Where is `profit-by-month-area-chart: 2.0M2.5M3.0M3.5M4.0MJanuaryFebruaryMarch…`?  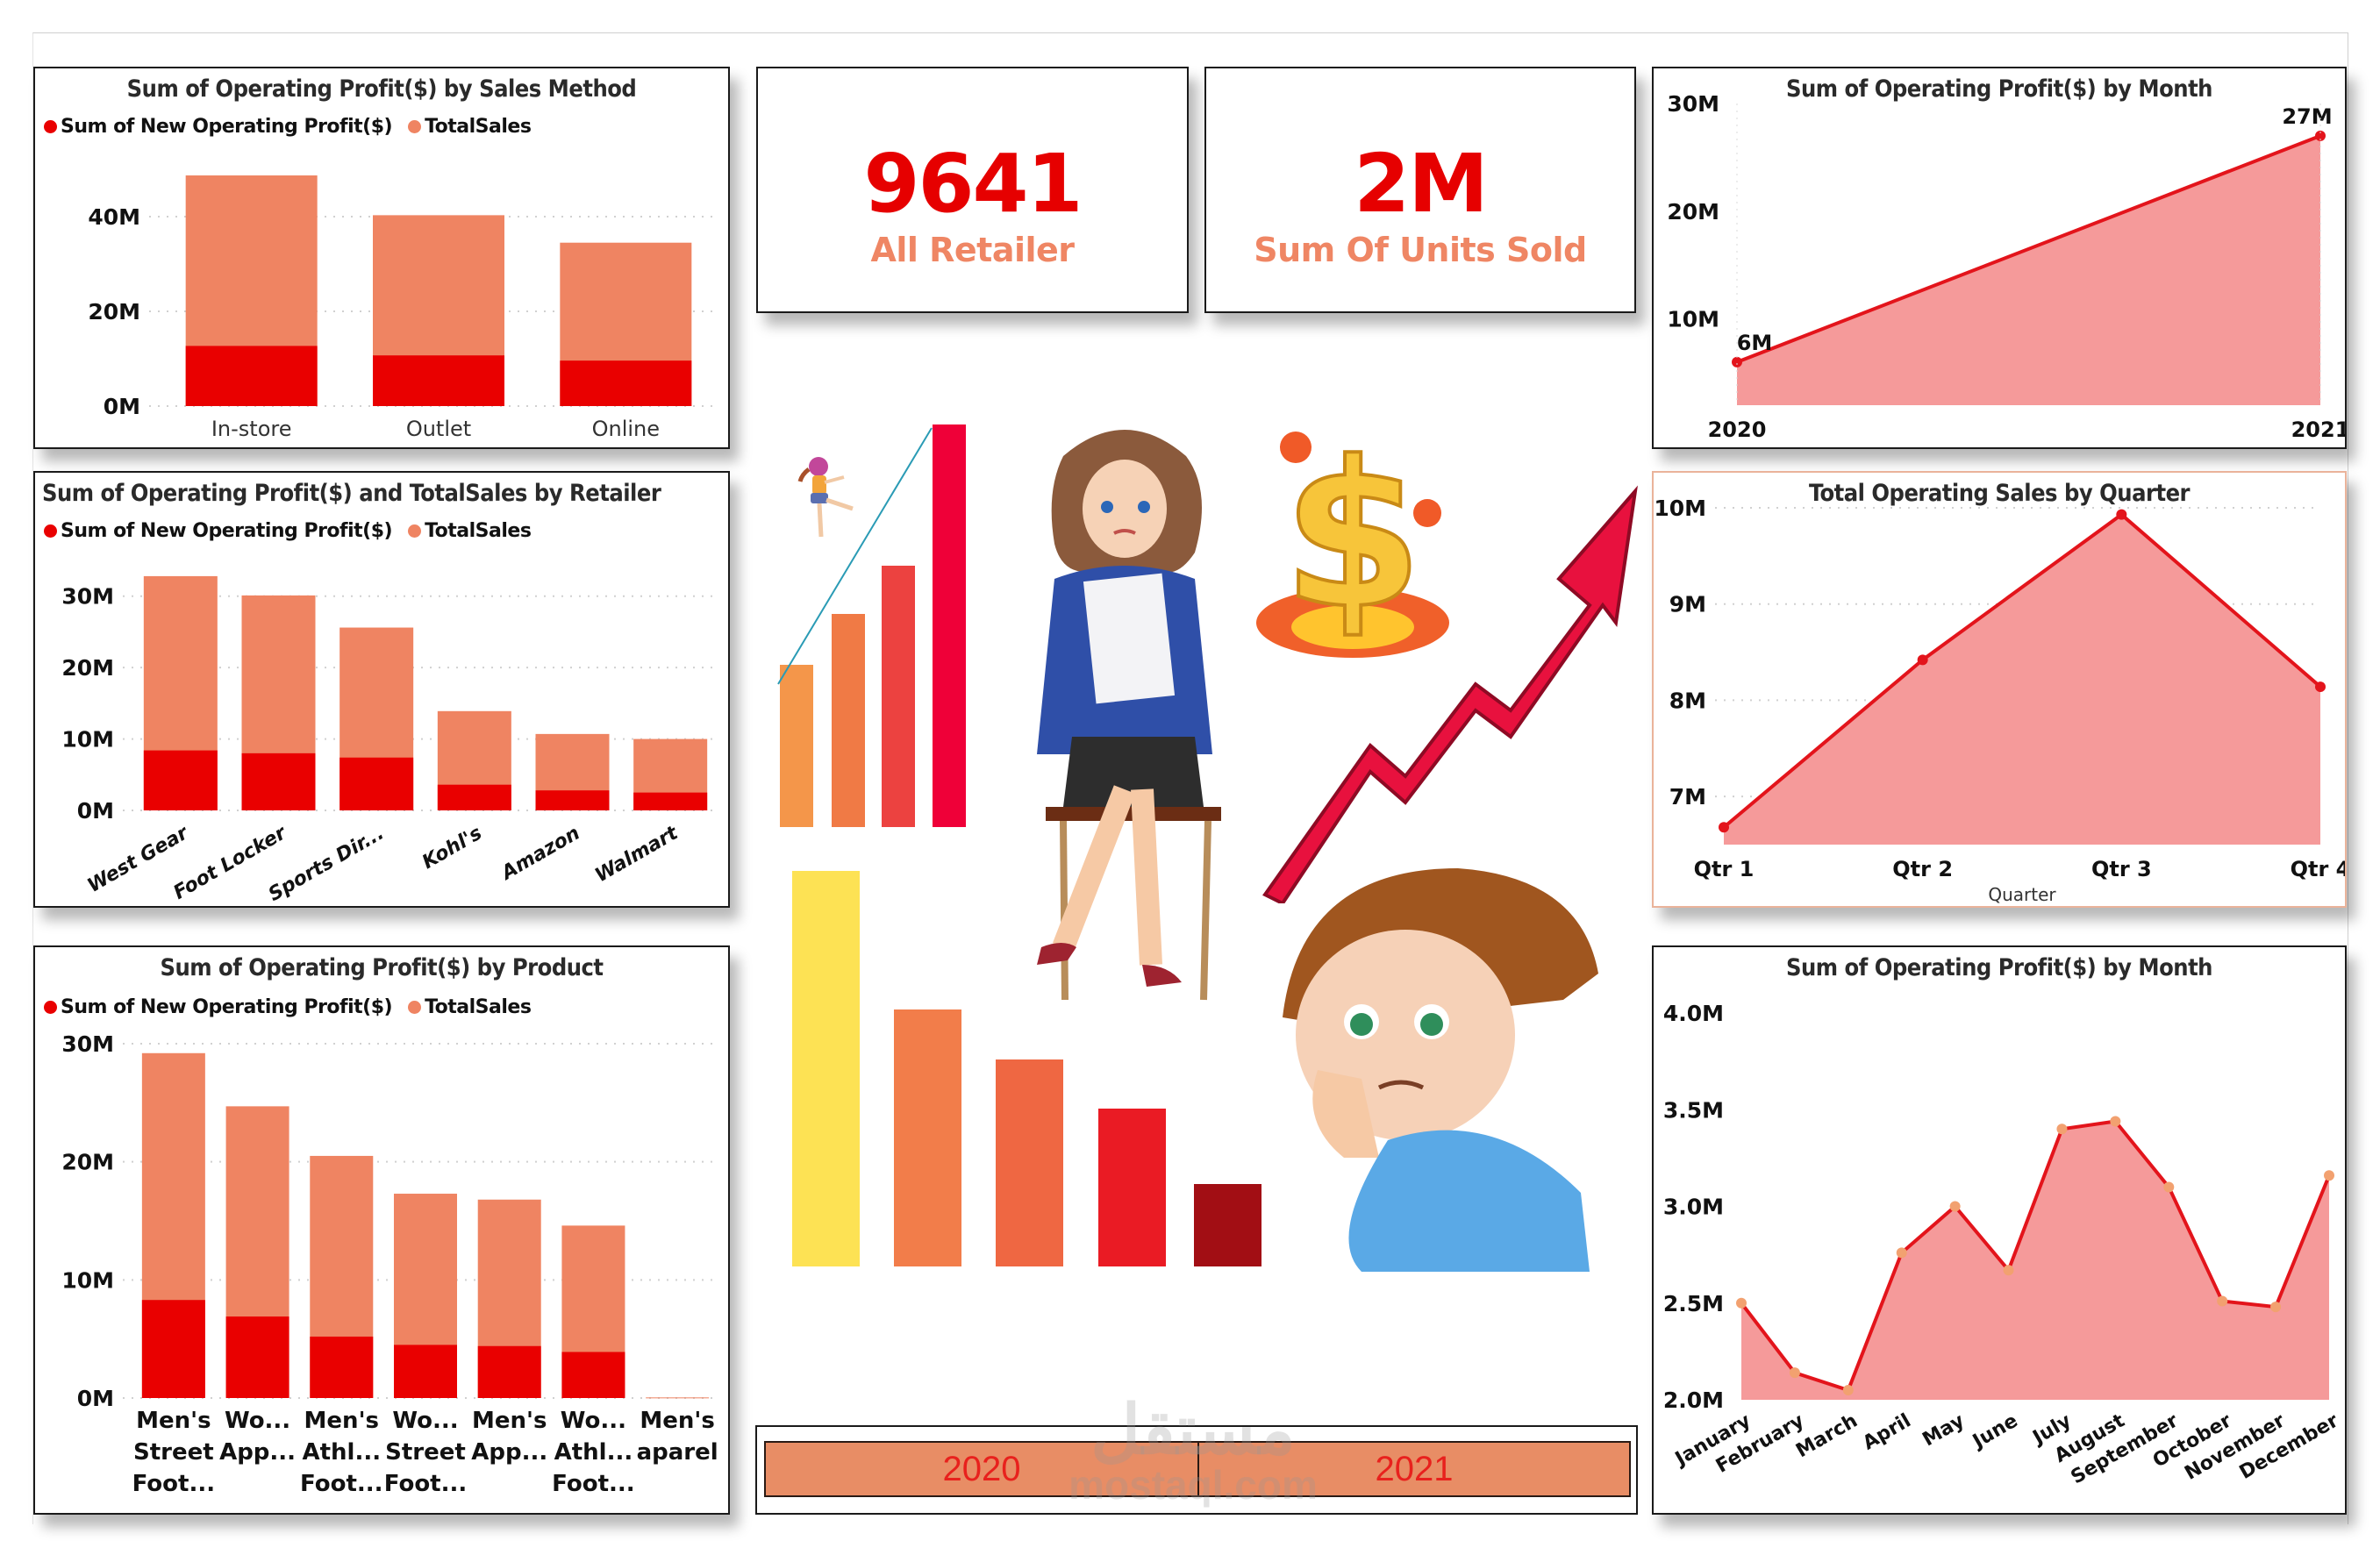 profit-by-month-area-chart: 2.0M2.5M3.0M3.5M4.0MJanuaryFebruaryMarch… is located at coordinates (1999, 1230).